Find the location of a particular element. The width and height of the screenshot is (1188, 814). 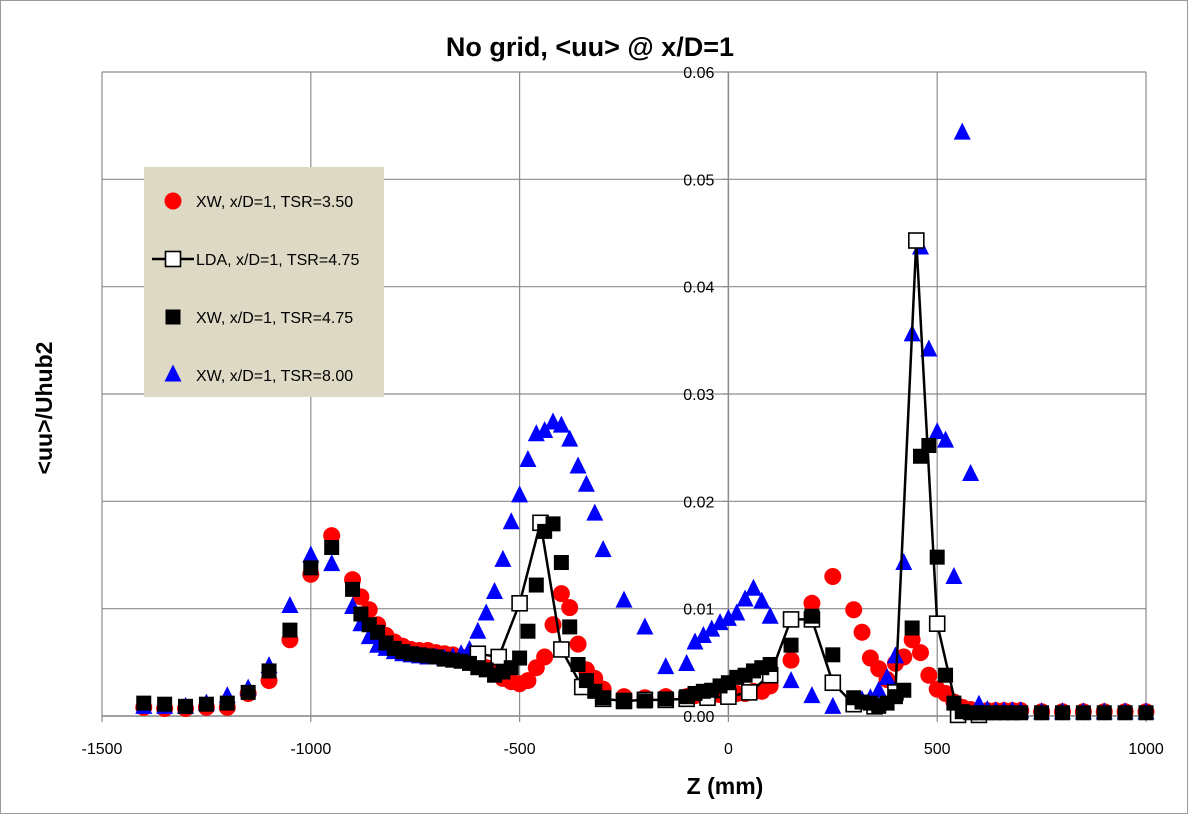

y-tick-label: 0.04 is located at coordinates (698, 288).